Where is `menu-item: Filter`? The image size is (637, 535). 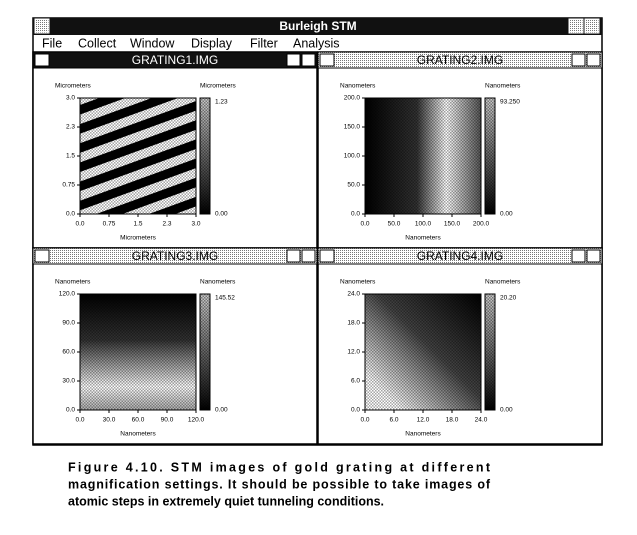
menu-item: Filter is located at coordinates (264, 43).